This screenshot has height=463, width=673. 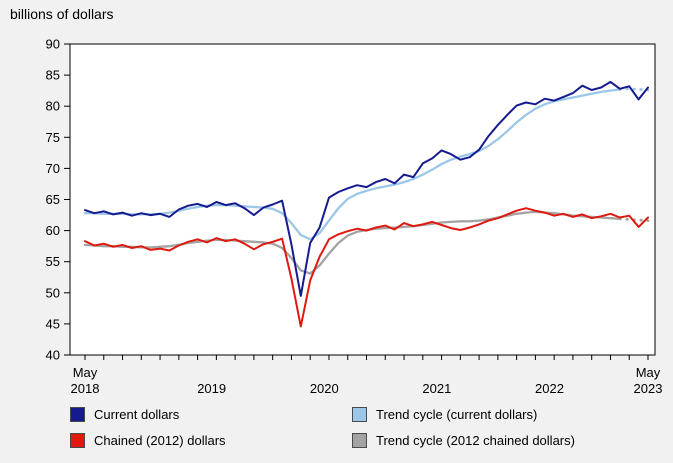 What do you see at coordinates (53, 168) in the screenshot?
I see `svg-text: 70` at bounding box center [53, 168].